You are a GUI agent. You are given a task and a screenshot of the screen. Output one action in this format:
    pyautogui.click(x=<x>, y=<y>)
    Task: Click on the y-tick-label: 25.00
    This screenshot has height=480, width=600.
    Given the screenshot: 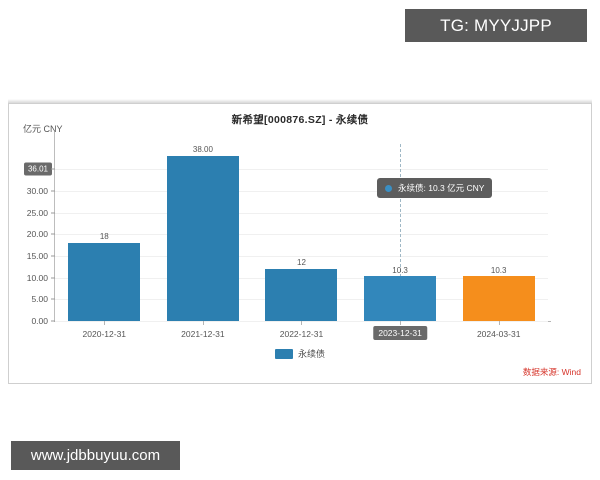 What is the action you would take?
    pyautogui.click(x=37, y=212)
    